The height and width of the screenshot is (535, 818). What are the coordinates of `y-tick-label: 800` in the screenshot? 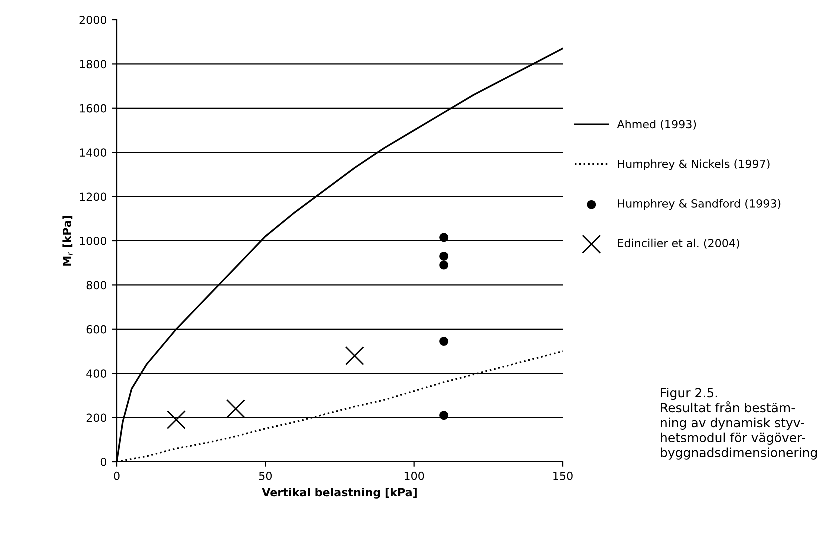 It's located at (96, 285).